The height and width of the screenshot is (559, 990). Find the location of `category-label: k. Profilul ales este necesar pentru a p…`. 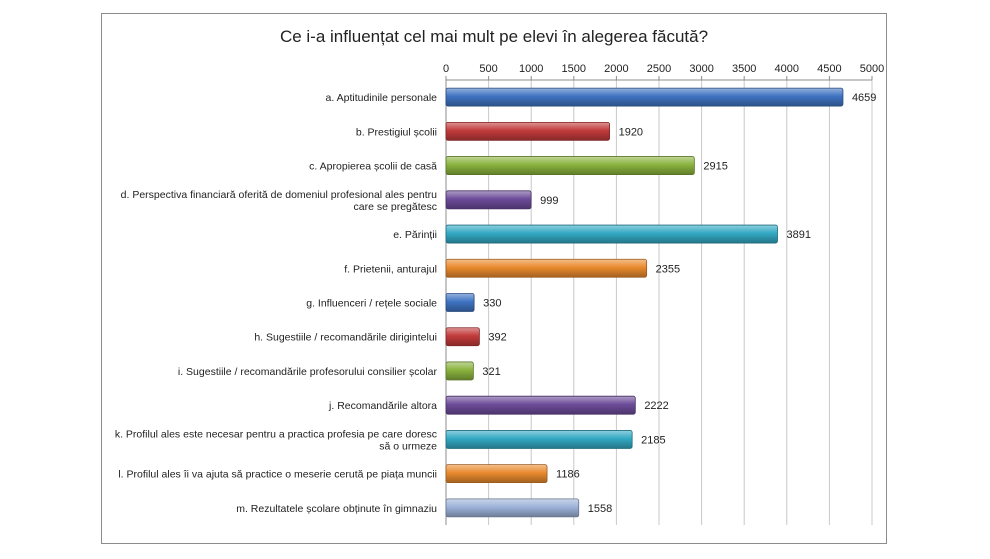

category-label: k. Profilul ales este necesar pentru a p… is located at coordinates (276, 434).